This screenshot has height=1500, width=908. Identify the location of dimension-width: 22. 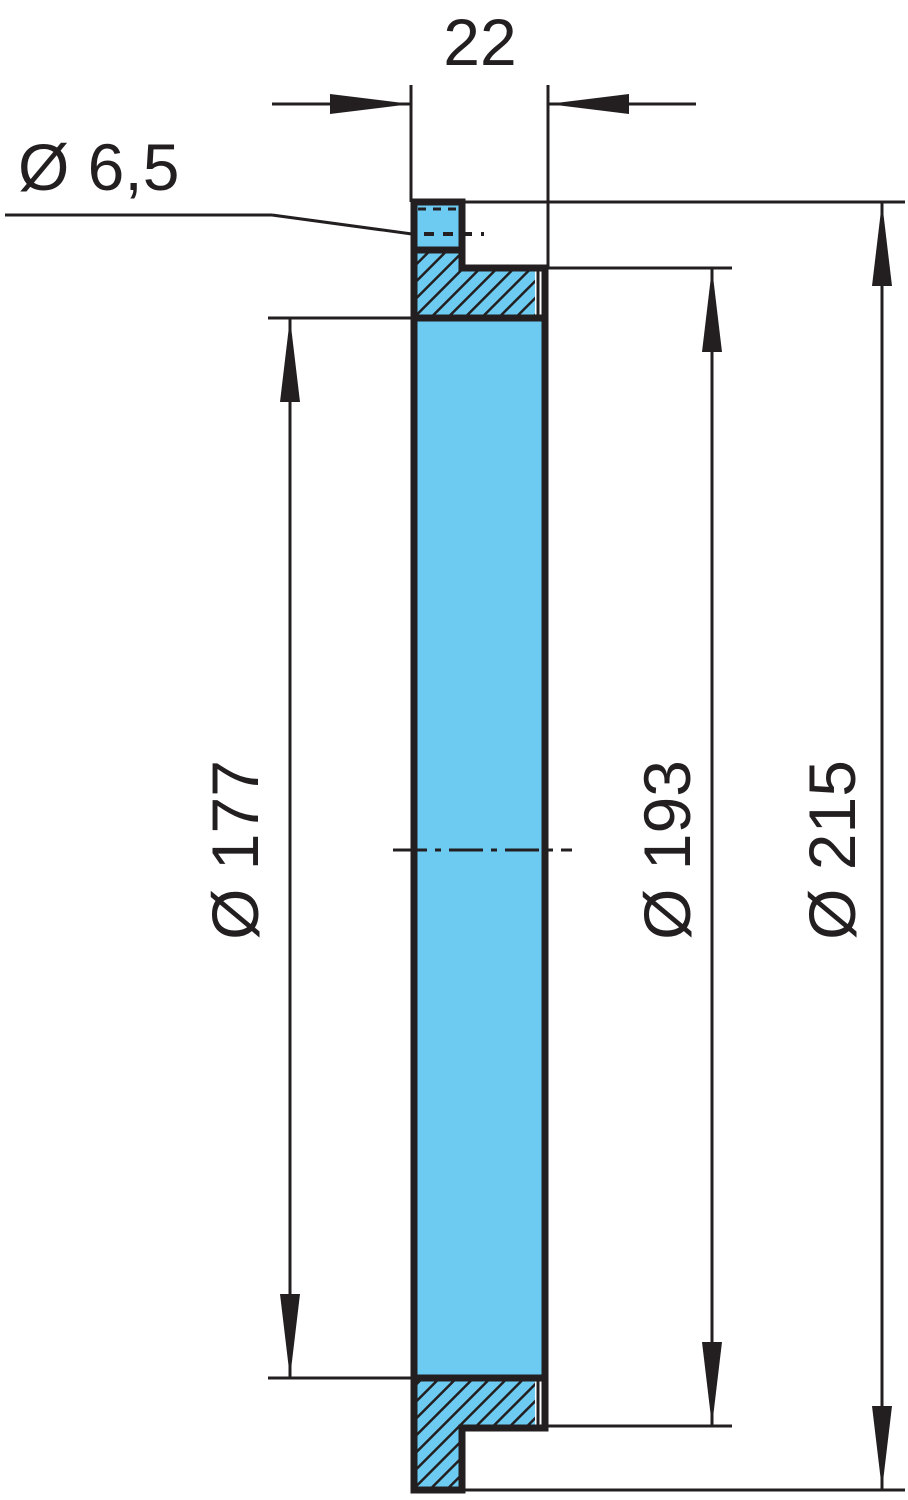
(484, 136).